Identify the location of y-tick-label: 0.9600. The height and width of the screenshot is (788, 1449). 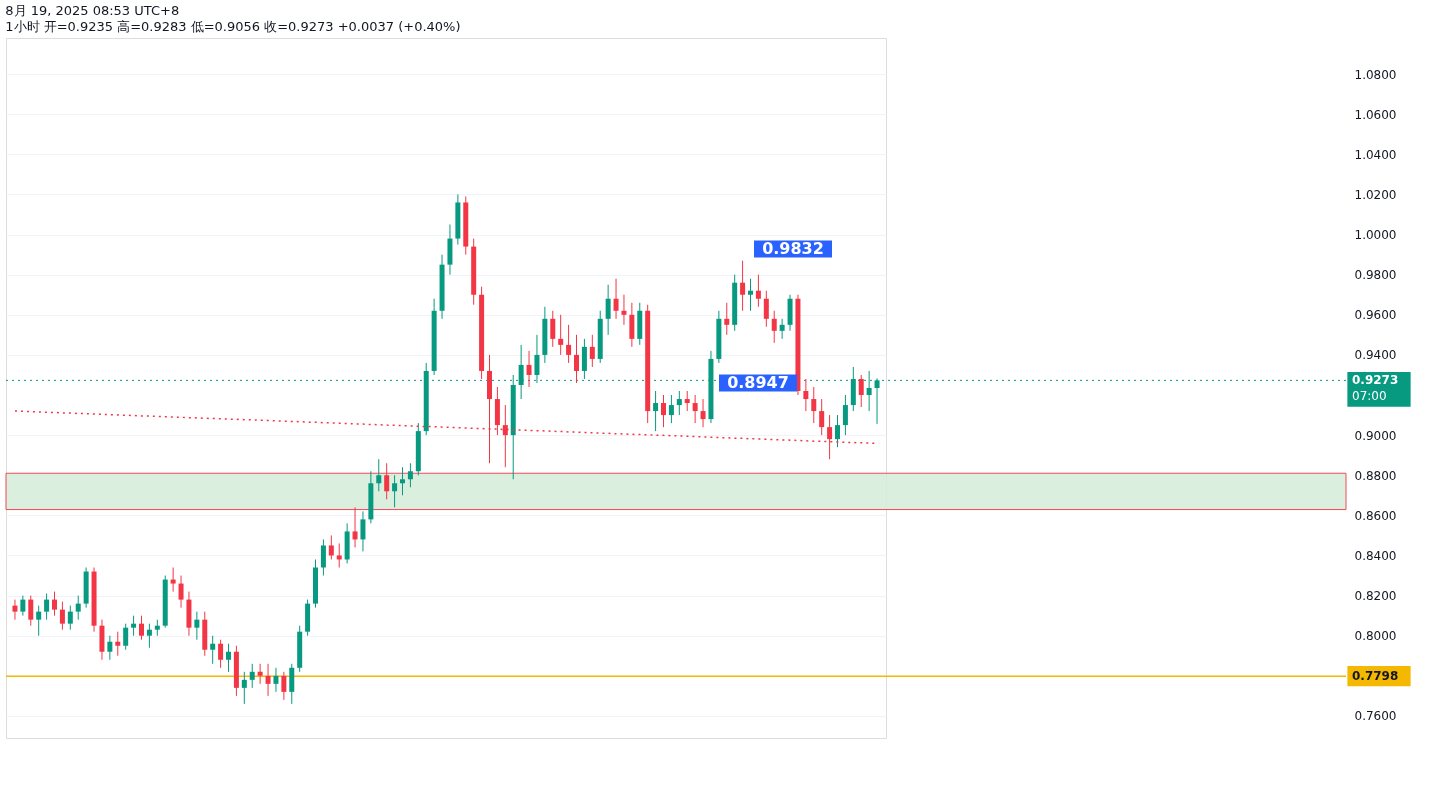
(1375, 315).